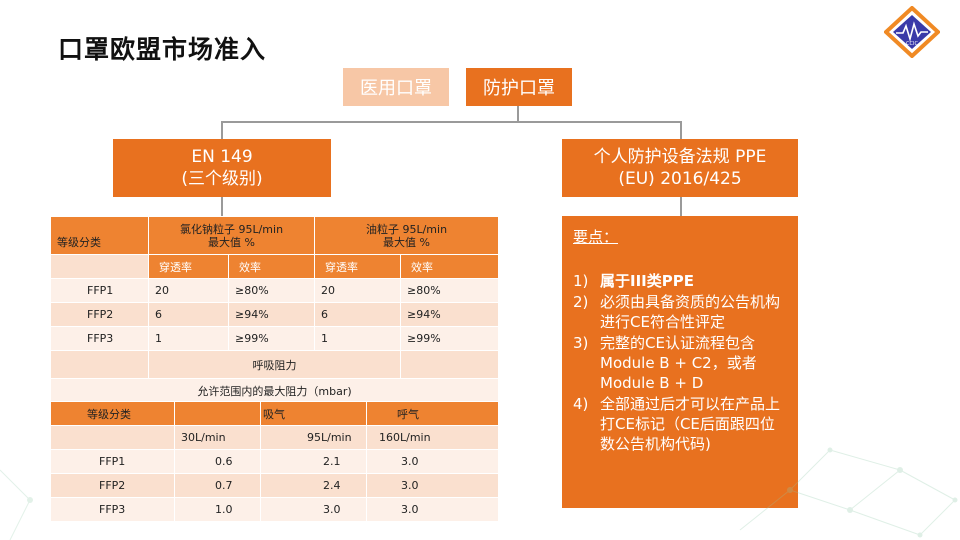 The width and height of the screenshot is (960, 540). Describe the element at coordinates (518, 114) in the screenshot. I see `connector-vertical-top` at that location.